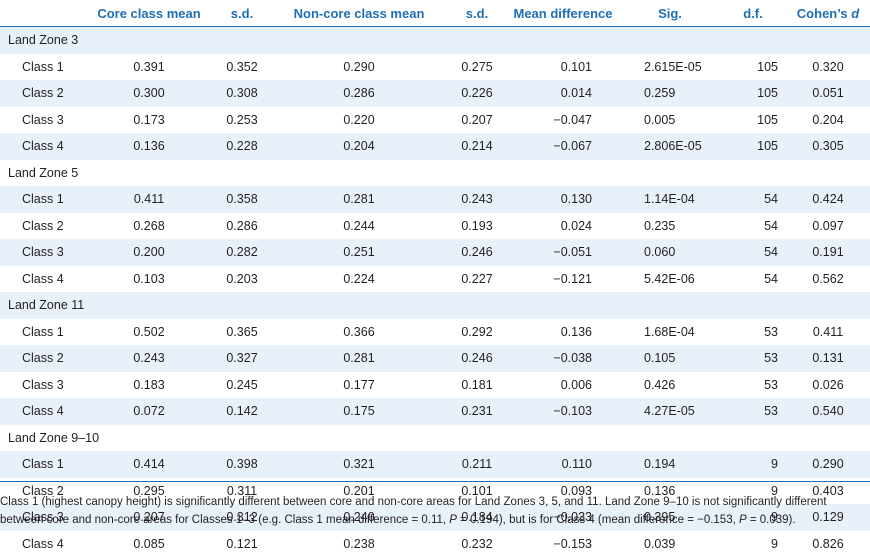  What do you see at coordinates (563, 120) in the screenshot?
I see `mean-diff-cell: −0.047` at bounding box center [563, 120].